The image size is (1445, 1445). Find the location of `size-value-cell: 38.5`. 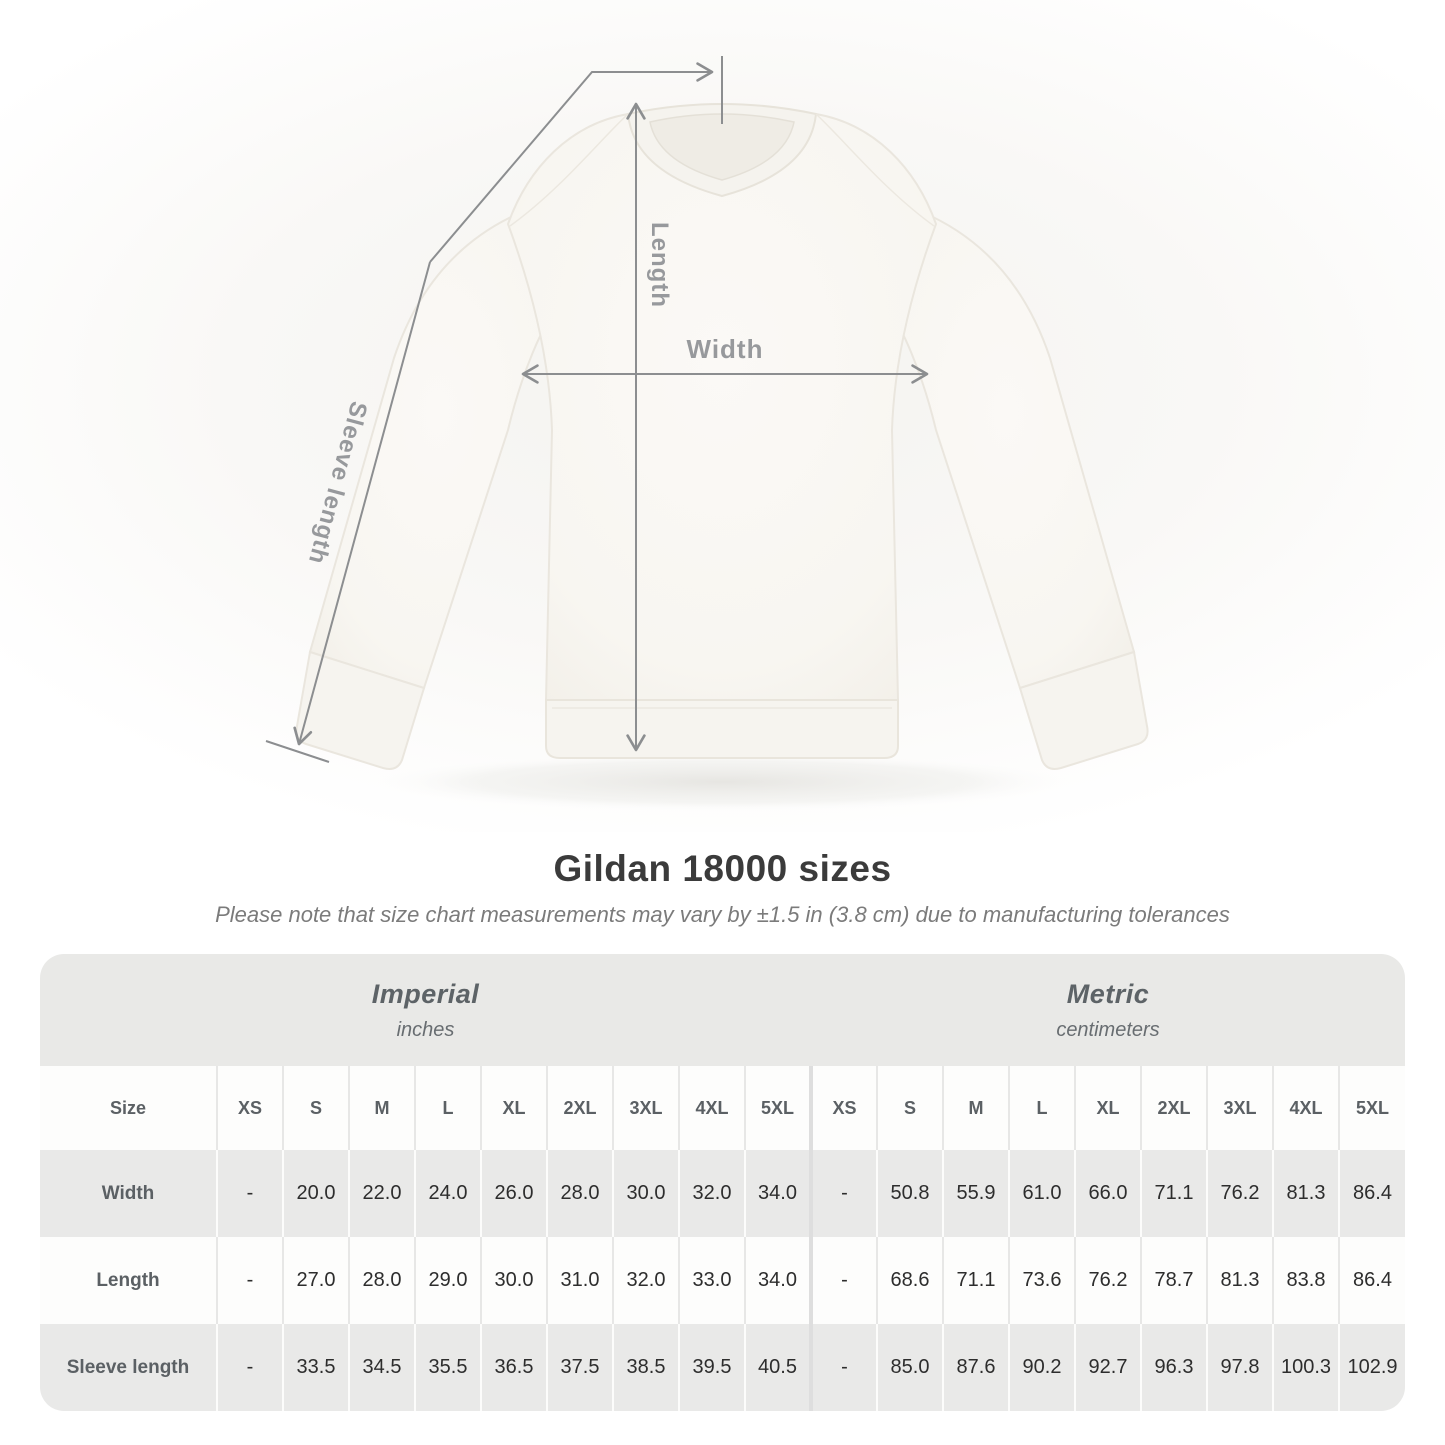

size-value-cell: 38.5 is located at coordinates (646, 1367).